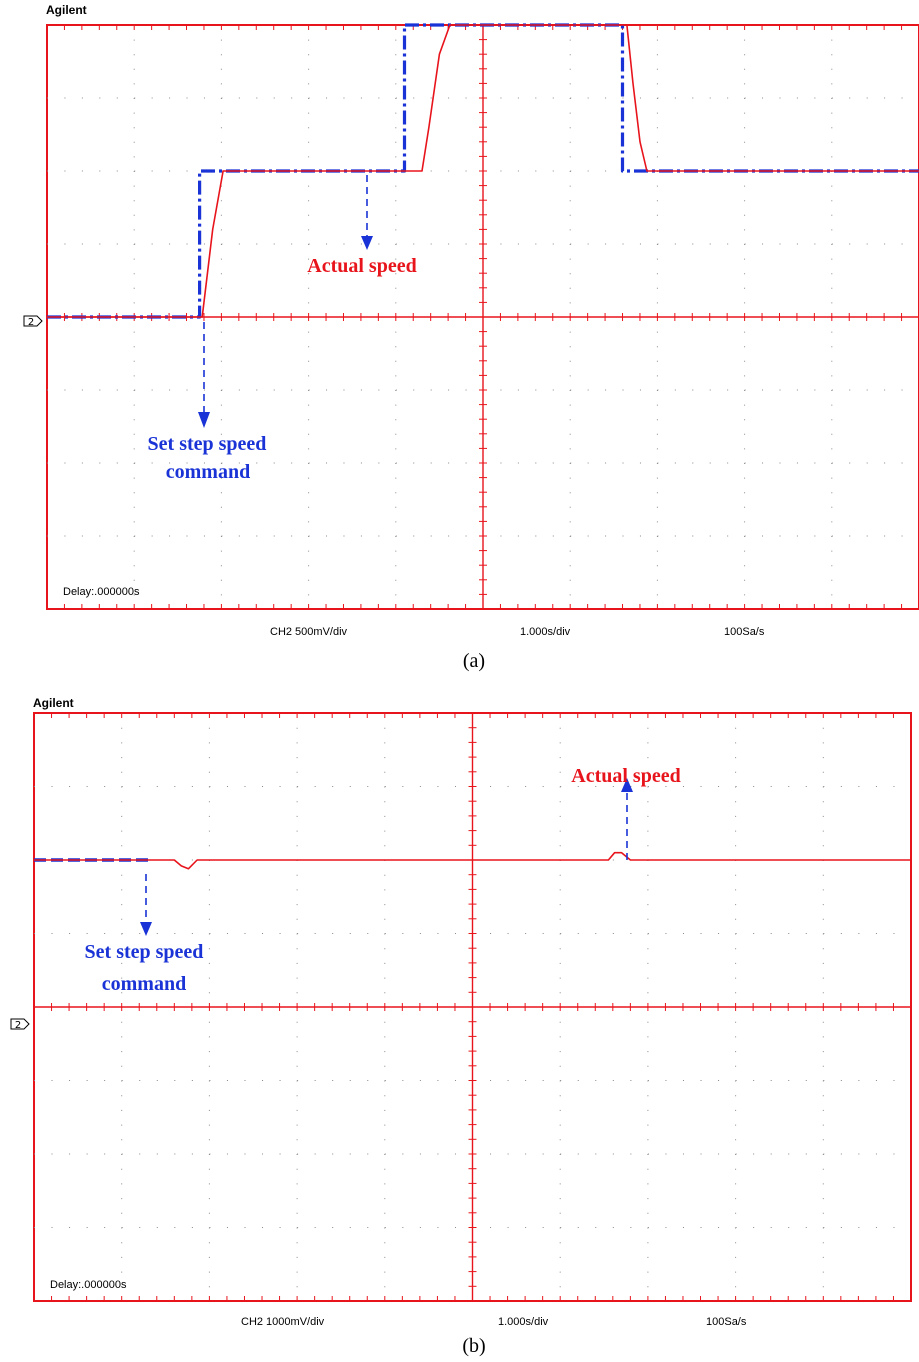 This screenshot has height=1362, width=919. Describe the element at coordinates (744, 632) in the screenshot. I see `sample-rate-a: 100Sa/s` at that location.